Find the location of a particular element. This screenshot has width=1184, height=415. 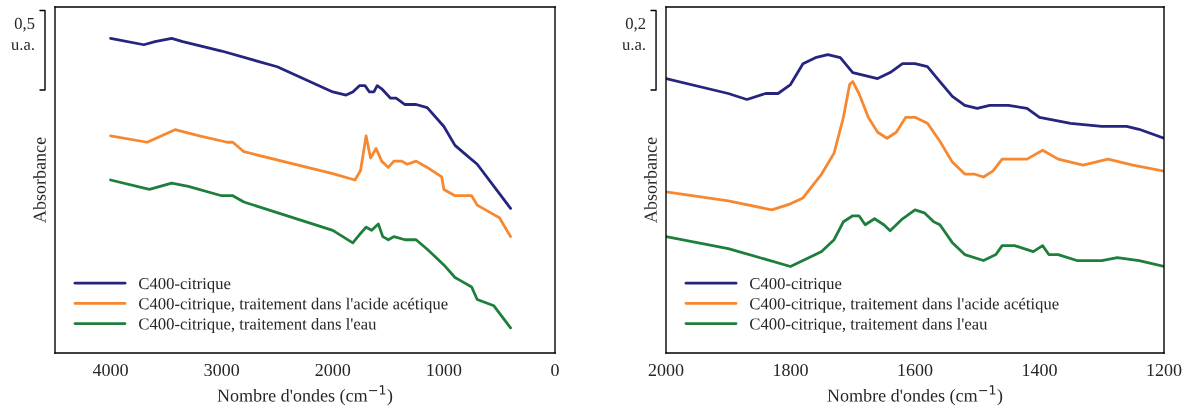

x-tick-label: 3000 is located at coordinates (222, 370).